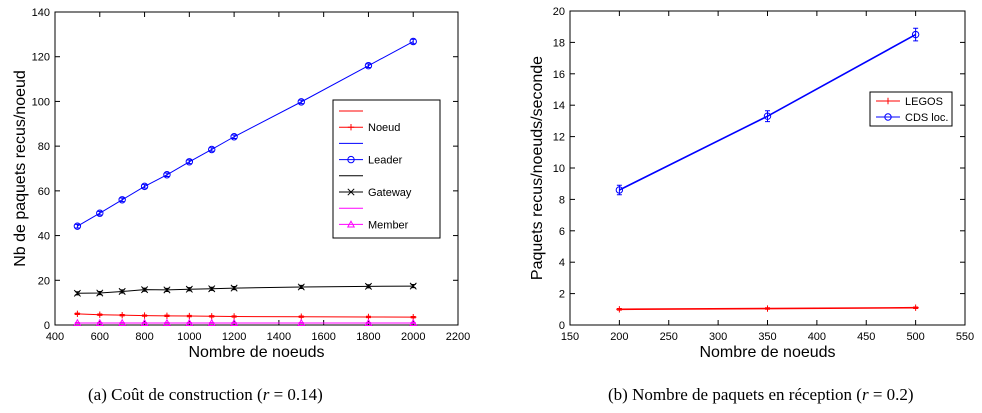 This screenshot has width=982, height=413. I want to click on chart-1-y-axis-label: Paquets recus/noeuds/seconde, so click(537, 168).